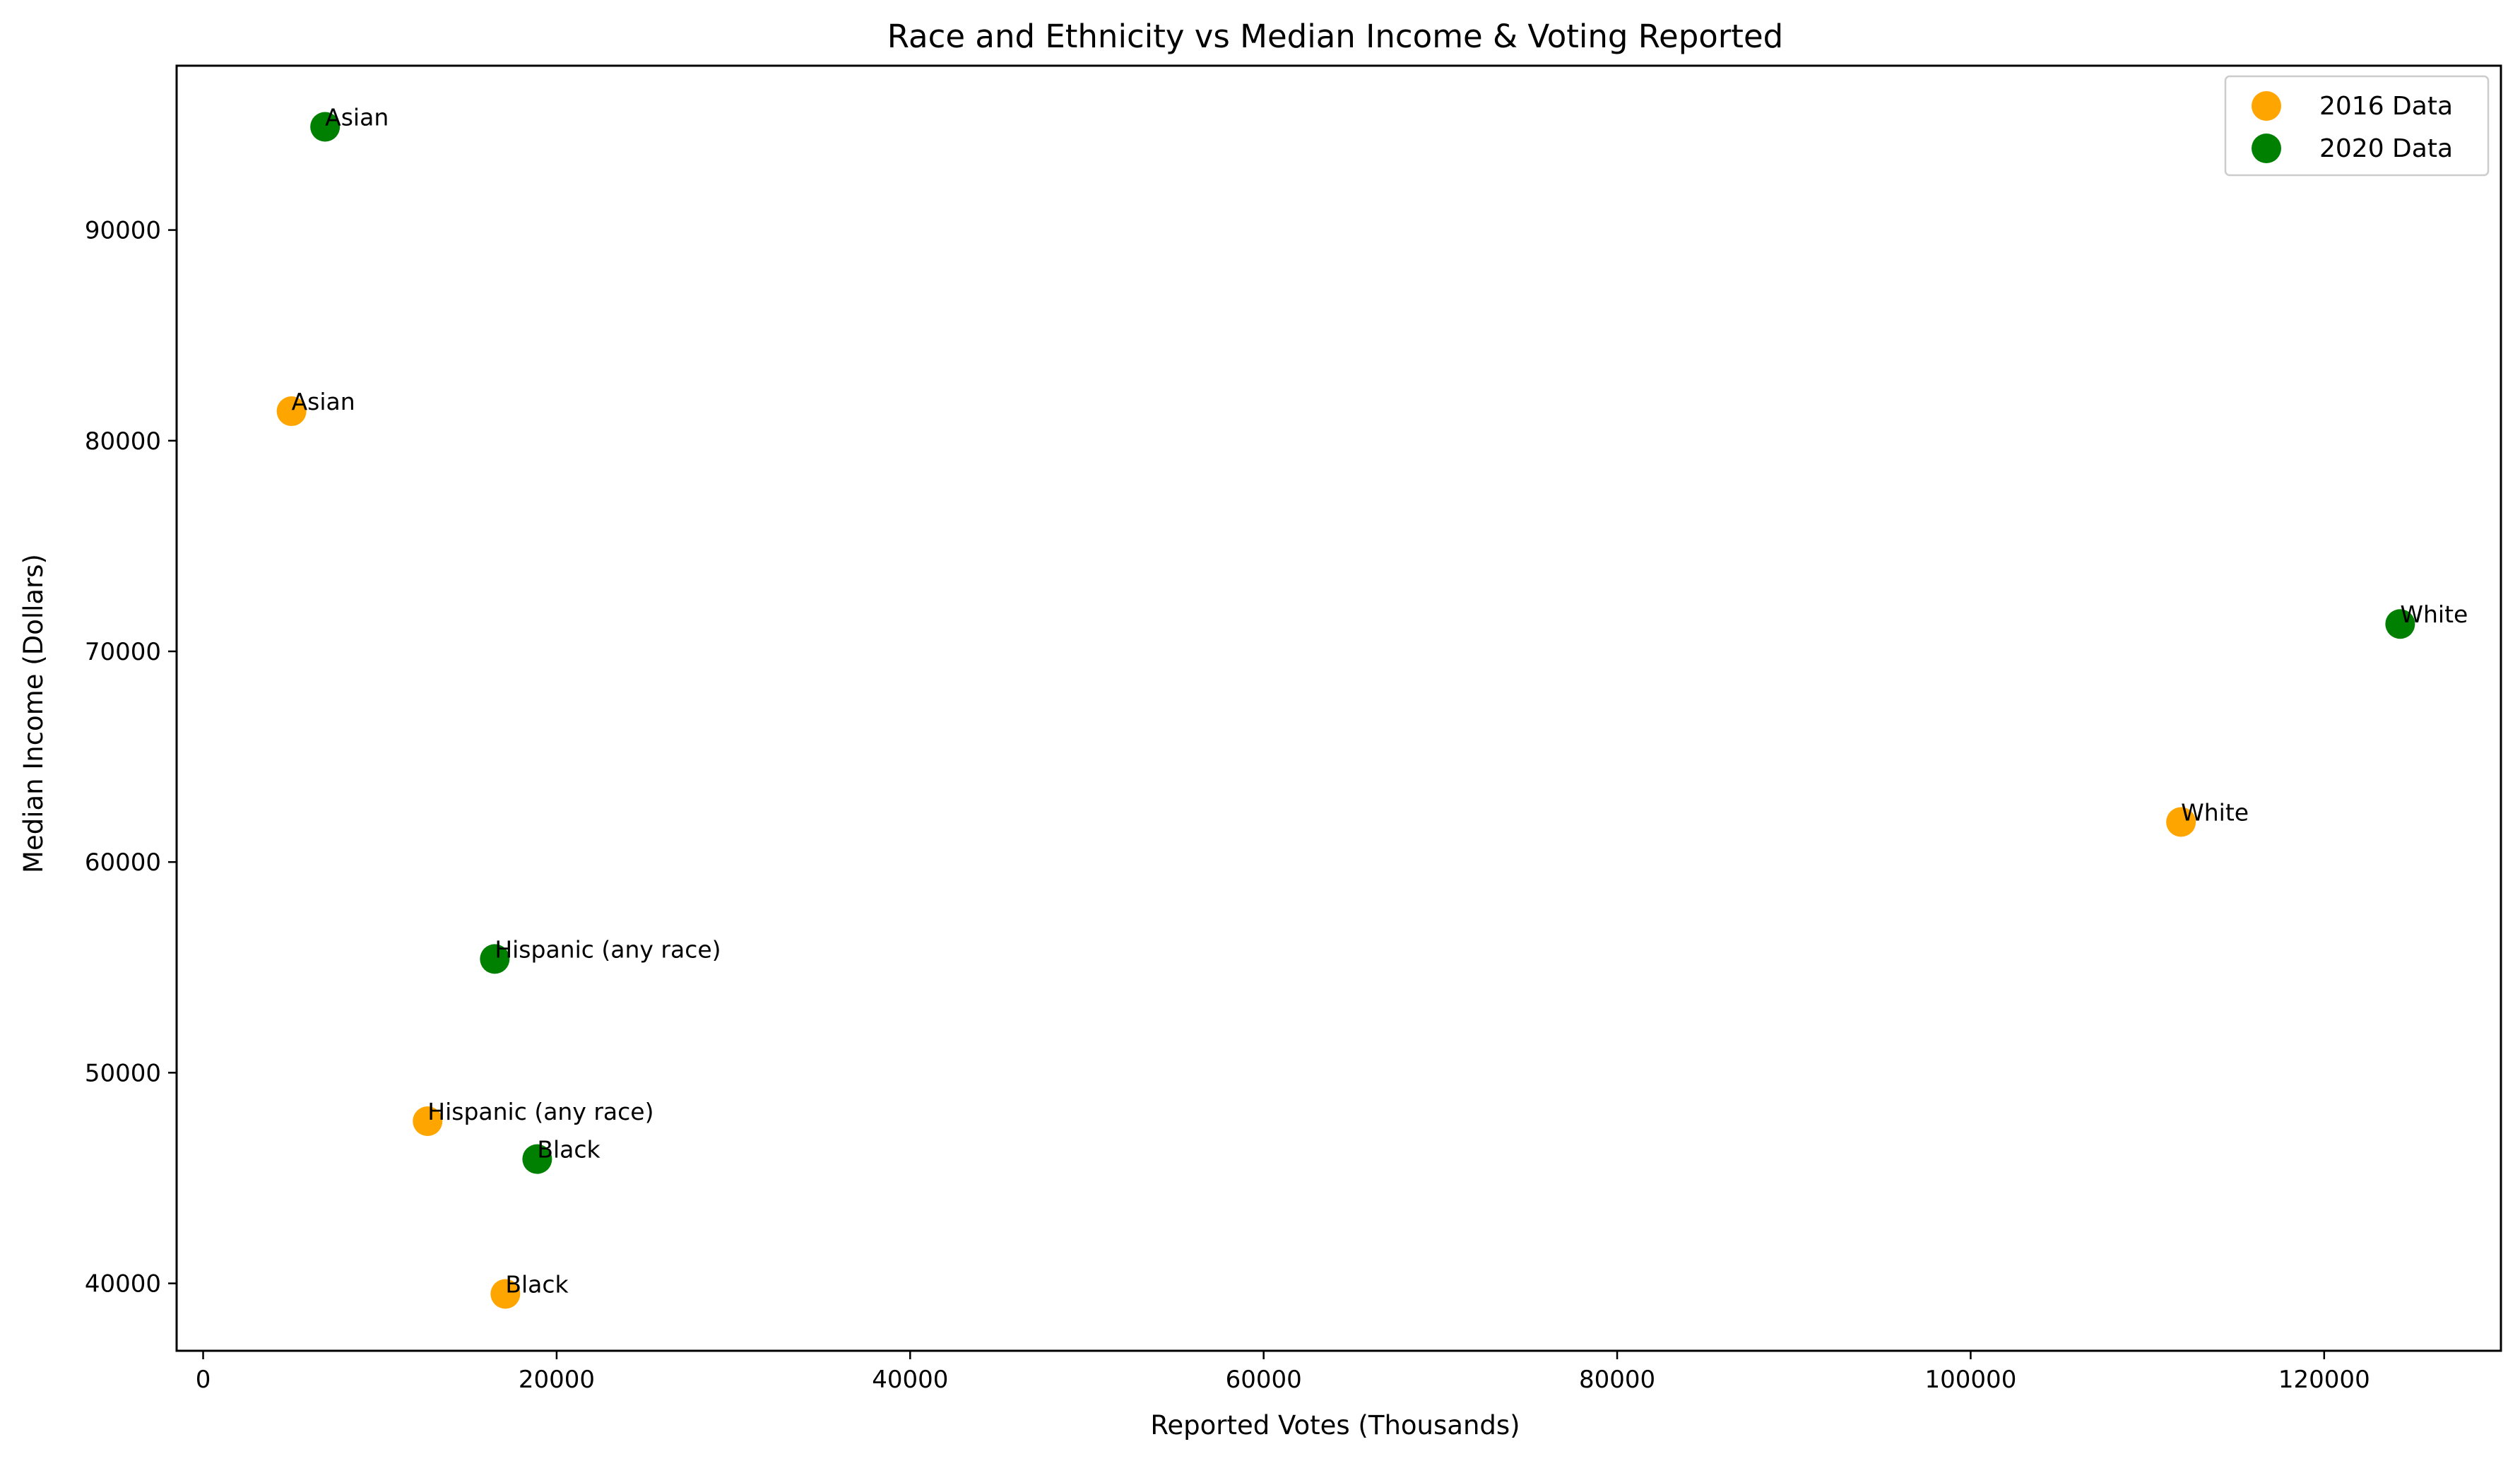 The image size is (2520, 1461). Describe the element at coordinates (1971, 1380) in the screenshot. I see `x-tick-label: 100000` at that location.